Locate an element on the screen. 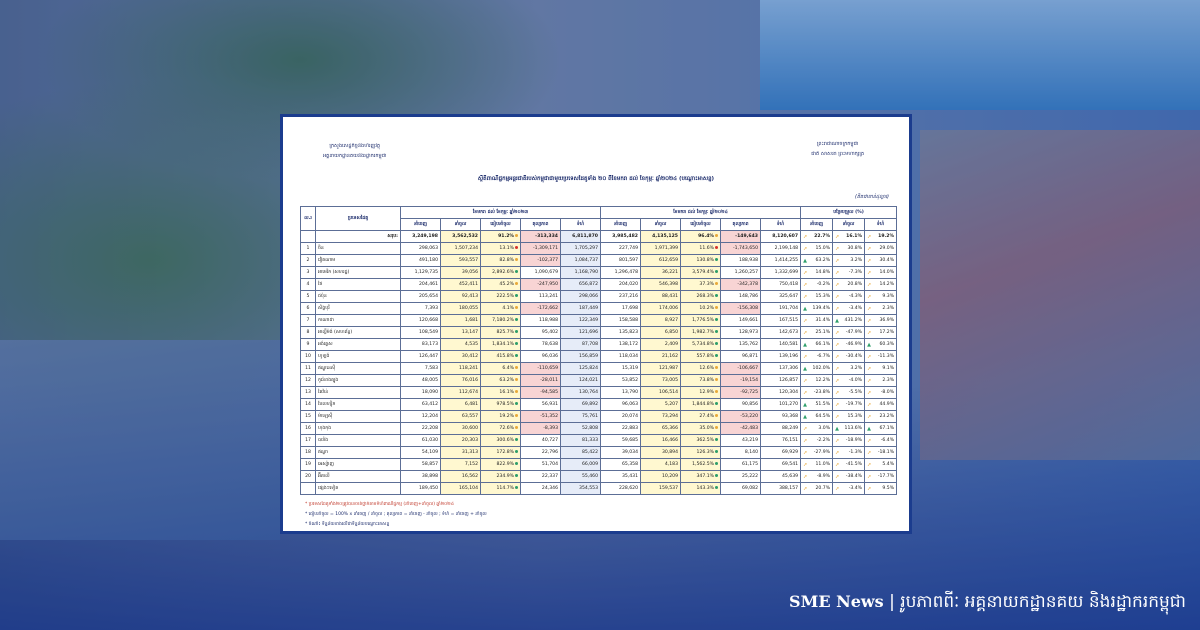 Image resolution: width=1200 pixels, height=630 pixels. change-cell: ➚ 15.0% is located at coordinates (817, 248).